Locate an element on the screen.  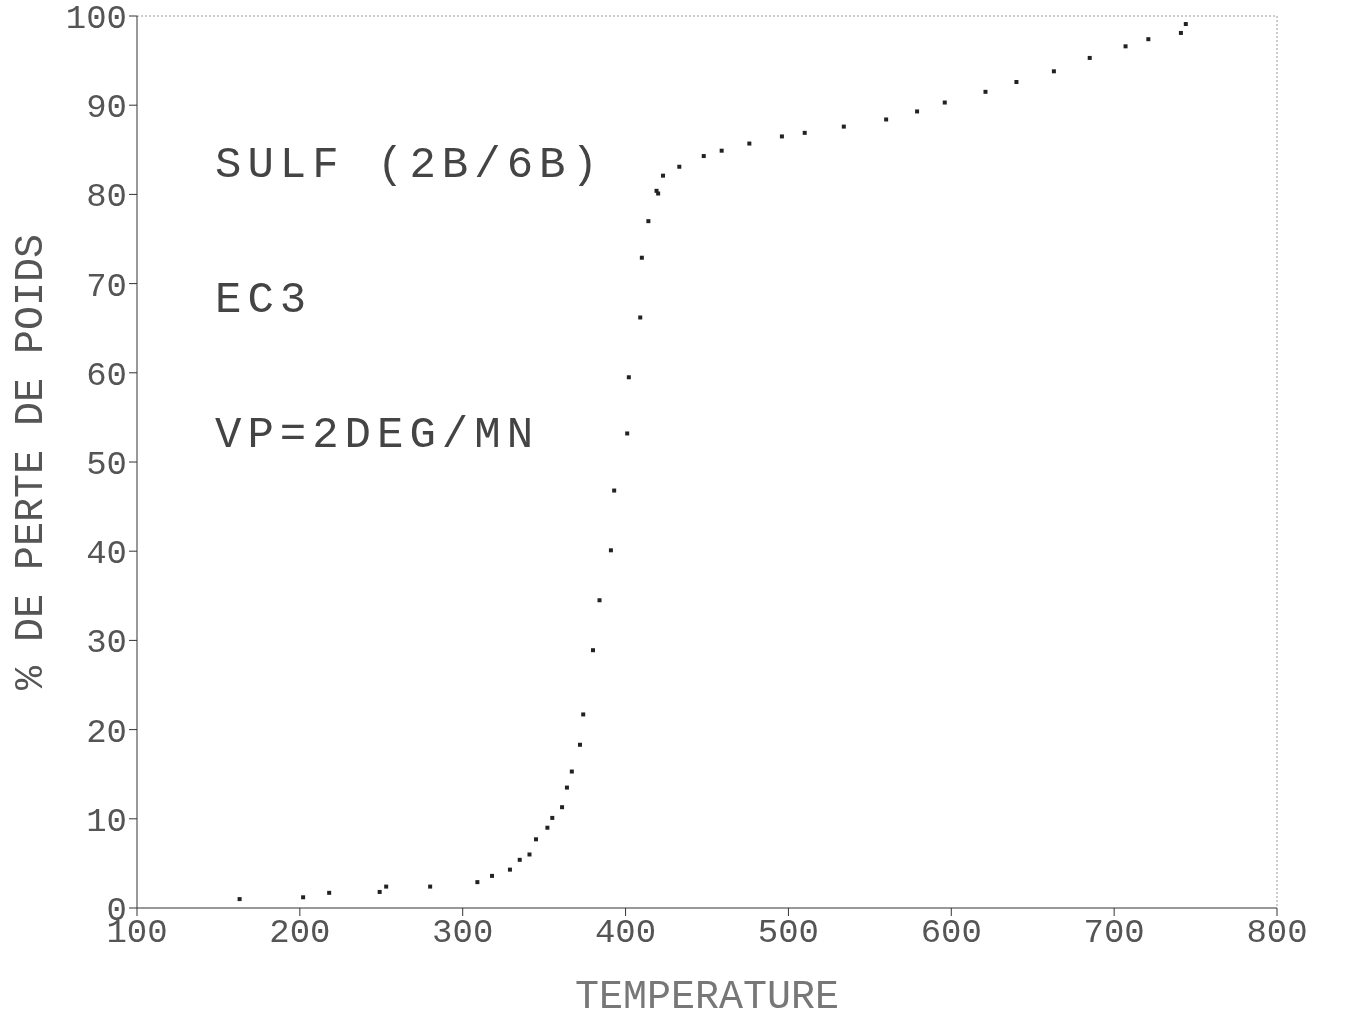
x-axis-title: TEMPERATURE is located at coordinates (707, 996).